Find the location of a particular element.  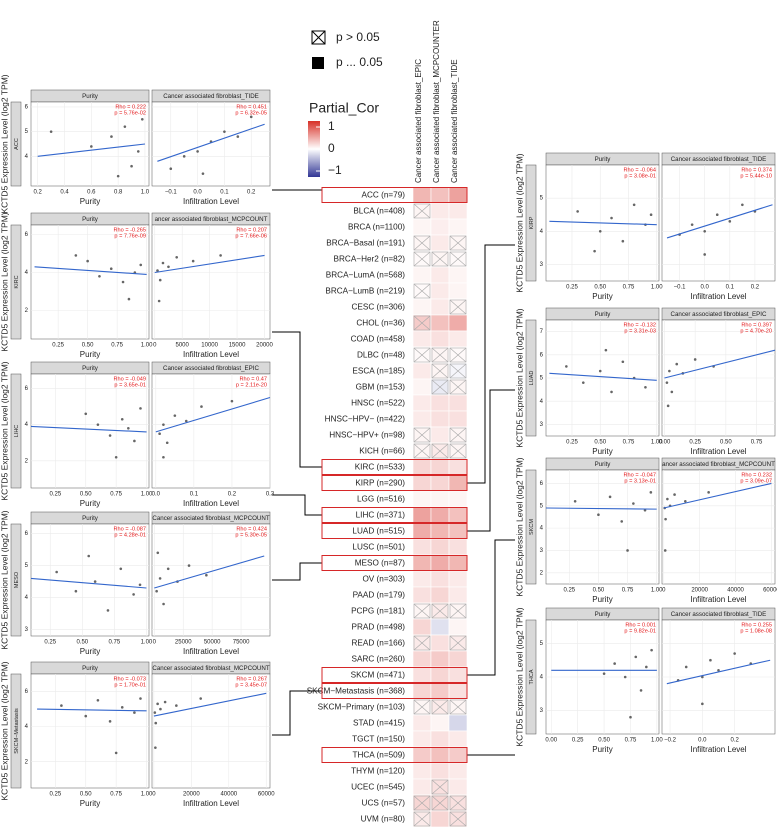

cross-line is located at coordinates (440, 355).